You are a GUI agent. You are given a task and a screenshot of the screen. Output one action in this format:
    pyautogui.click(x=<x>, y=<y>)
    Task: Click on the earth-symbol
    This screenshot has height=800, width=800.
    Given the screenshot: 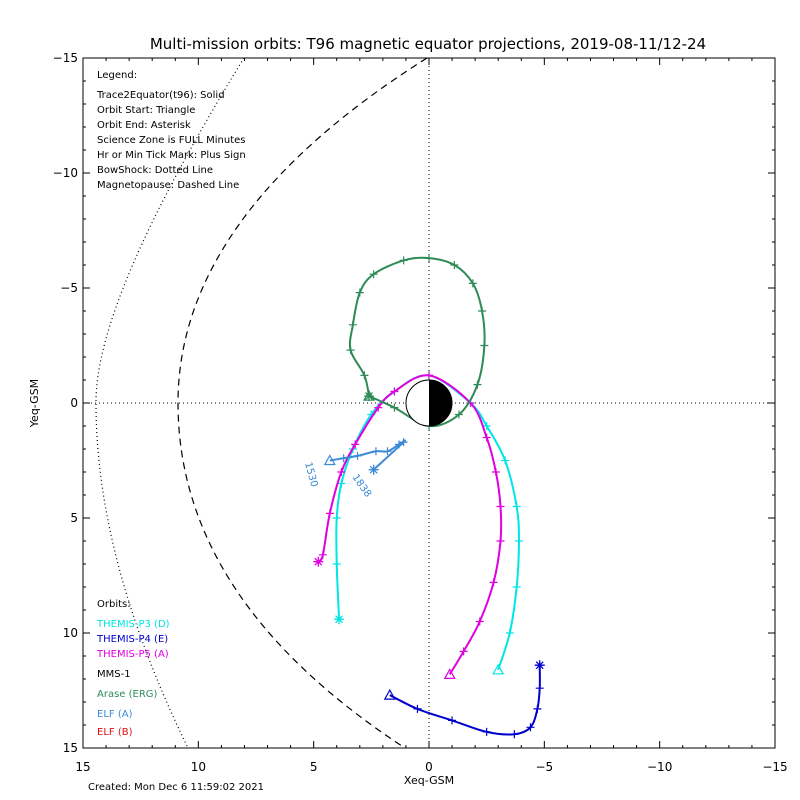 What is the action you would take?
    pyautogui.click(x=429, y=403)
    